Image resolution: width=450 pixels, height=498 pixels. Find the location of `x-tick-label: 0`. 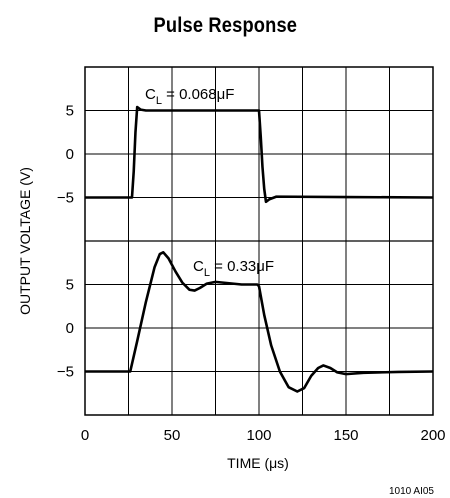

x-tick-label: 0 is located at coordinates (85, 435).